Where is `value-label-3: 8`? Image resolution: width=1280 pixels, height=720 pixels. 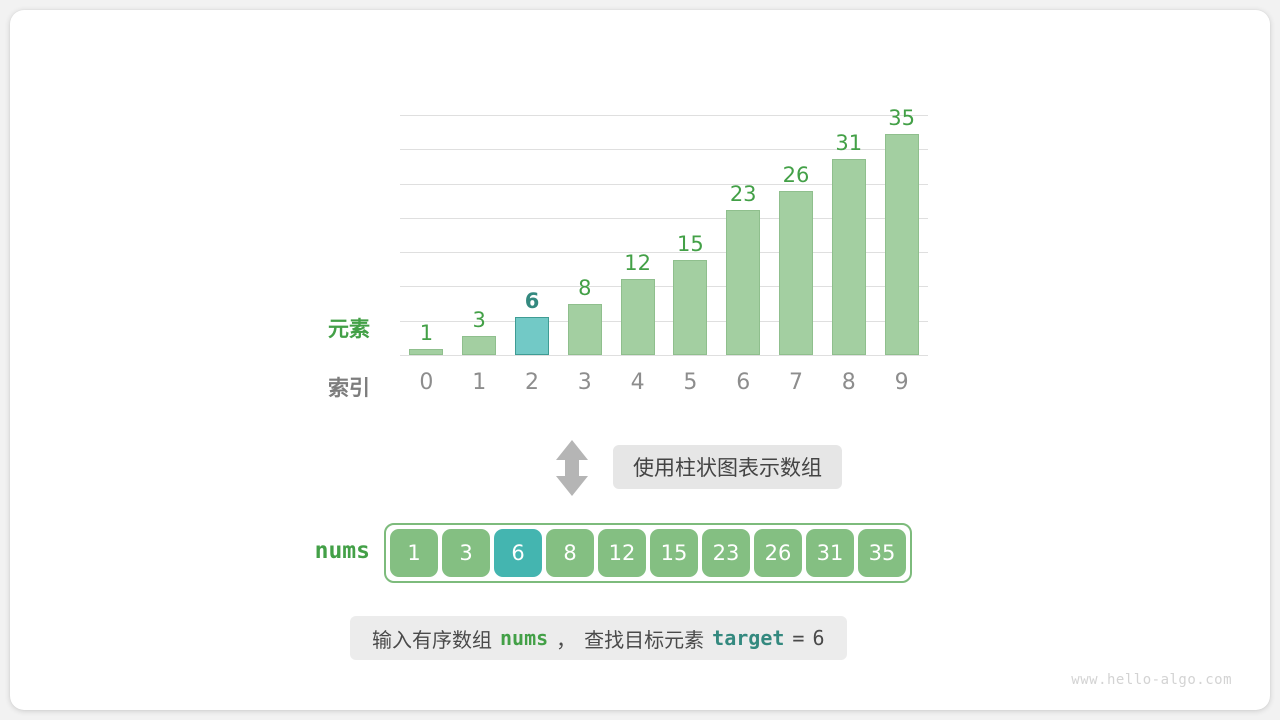 value-label-3: 8 is located at coordinates (585, 288).